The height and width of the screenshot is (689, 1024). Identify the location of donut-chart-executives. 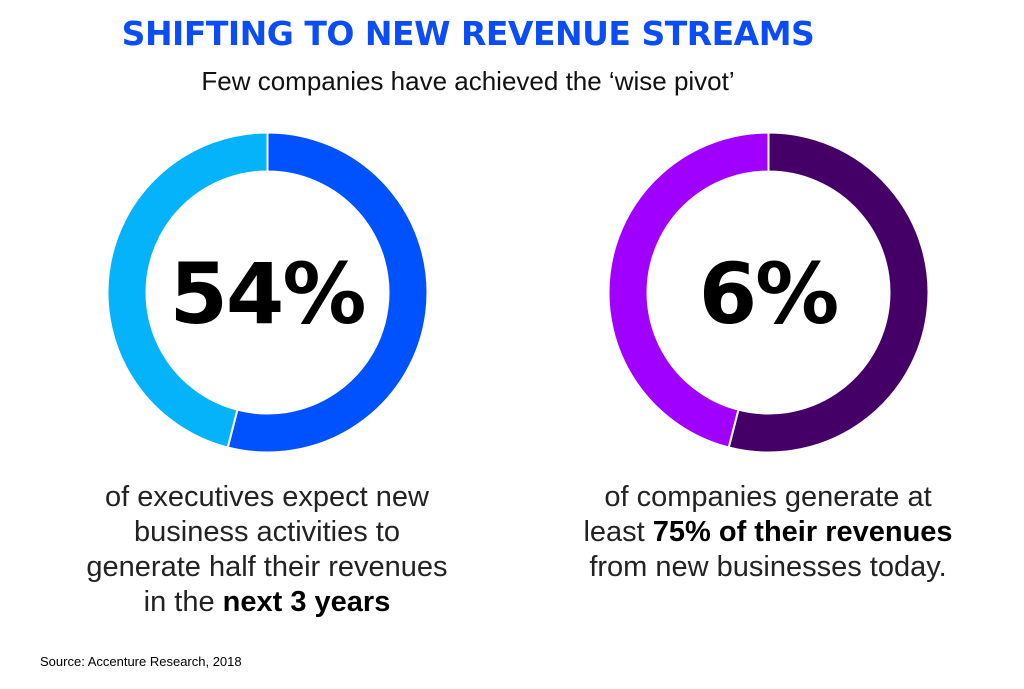
(267, 292).